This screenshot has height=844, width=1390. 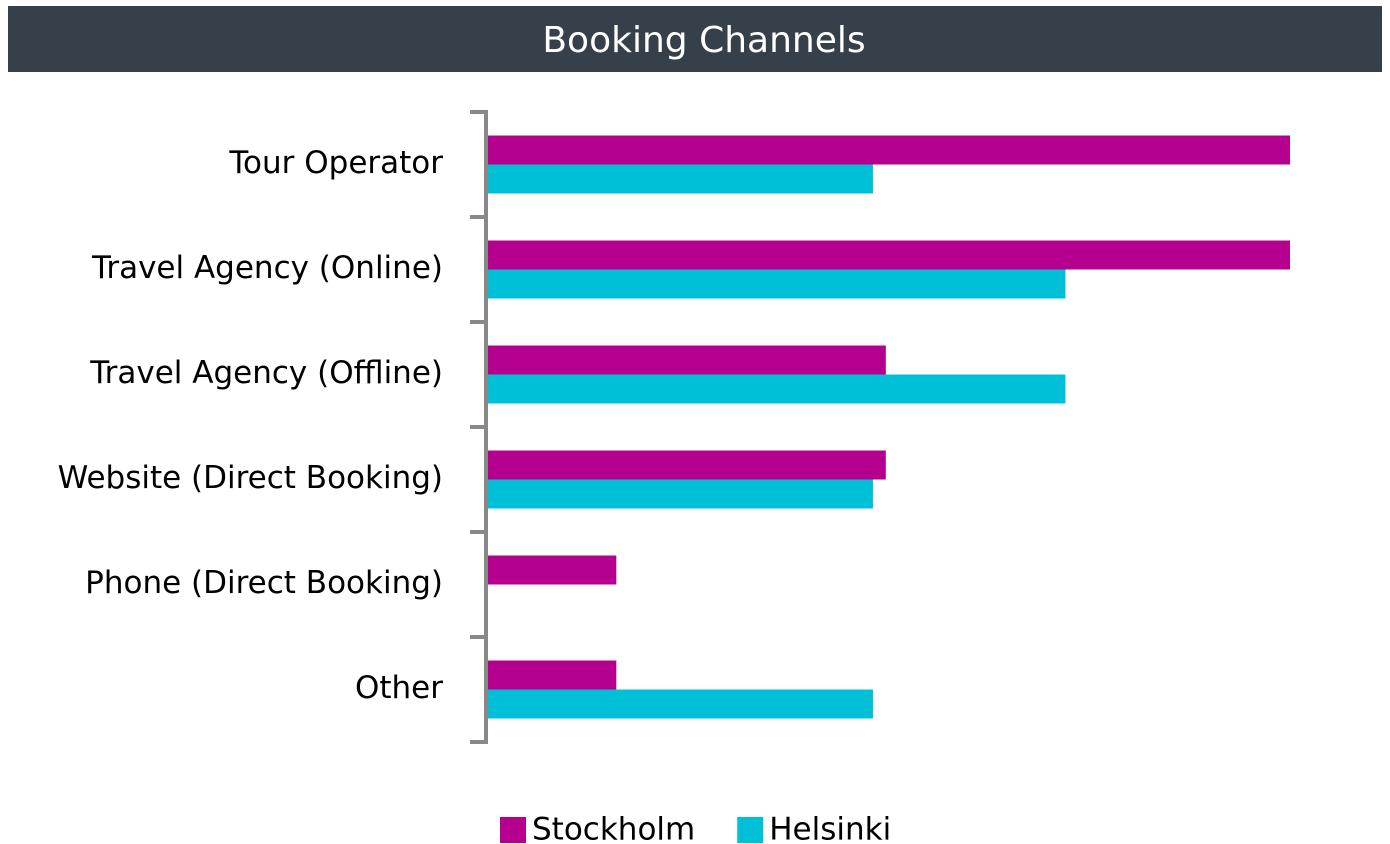 I want to click on legend-label: Helsinki, so click(x=830, y=828).